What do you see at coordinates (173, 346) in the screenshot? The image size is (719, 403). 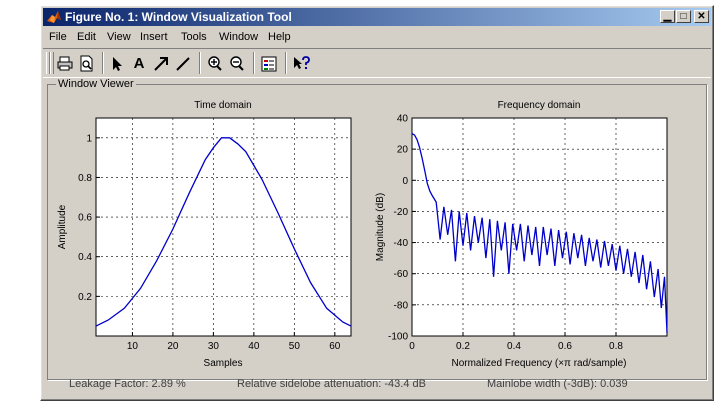 I see `time-domain-xtick-label: 20` at bounding box center [173, 346].